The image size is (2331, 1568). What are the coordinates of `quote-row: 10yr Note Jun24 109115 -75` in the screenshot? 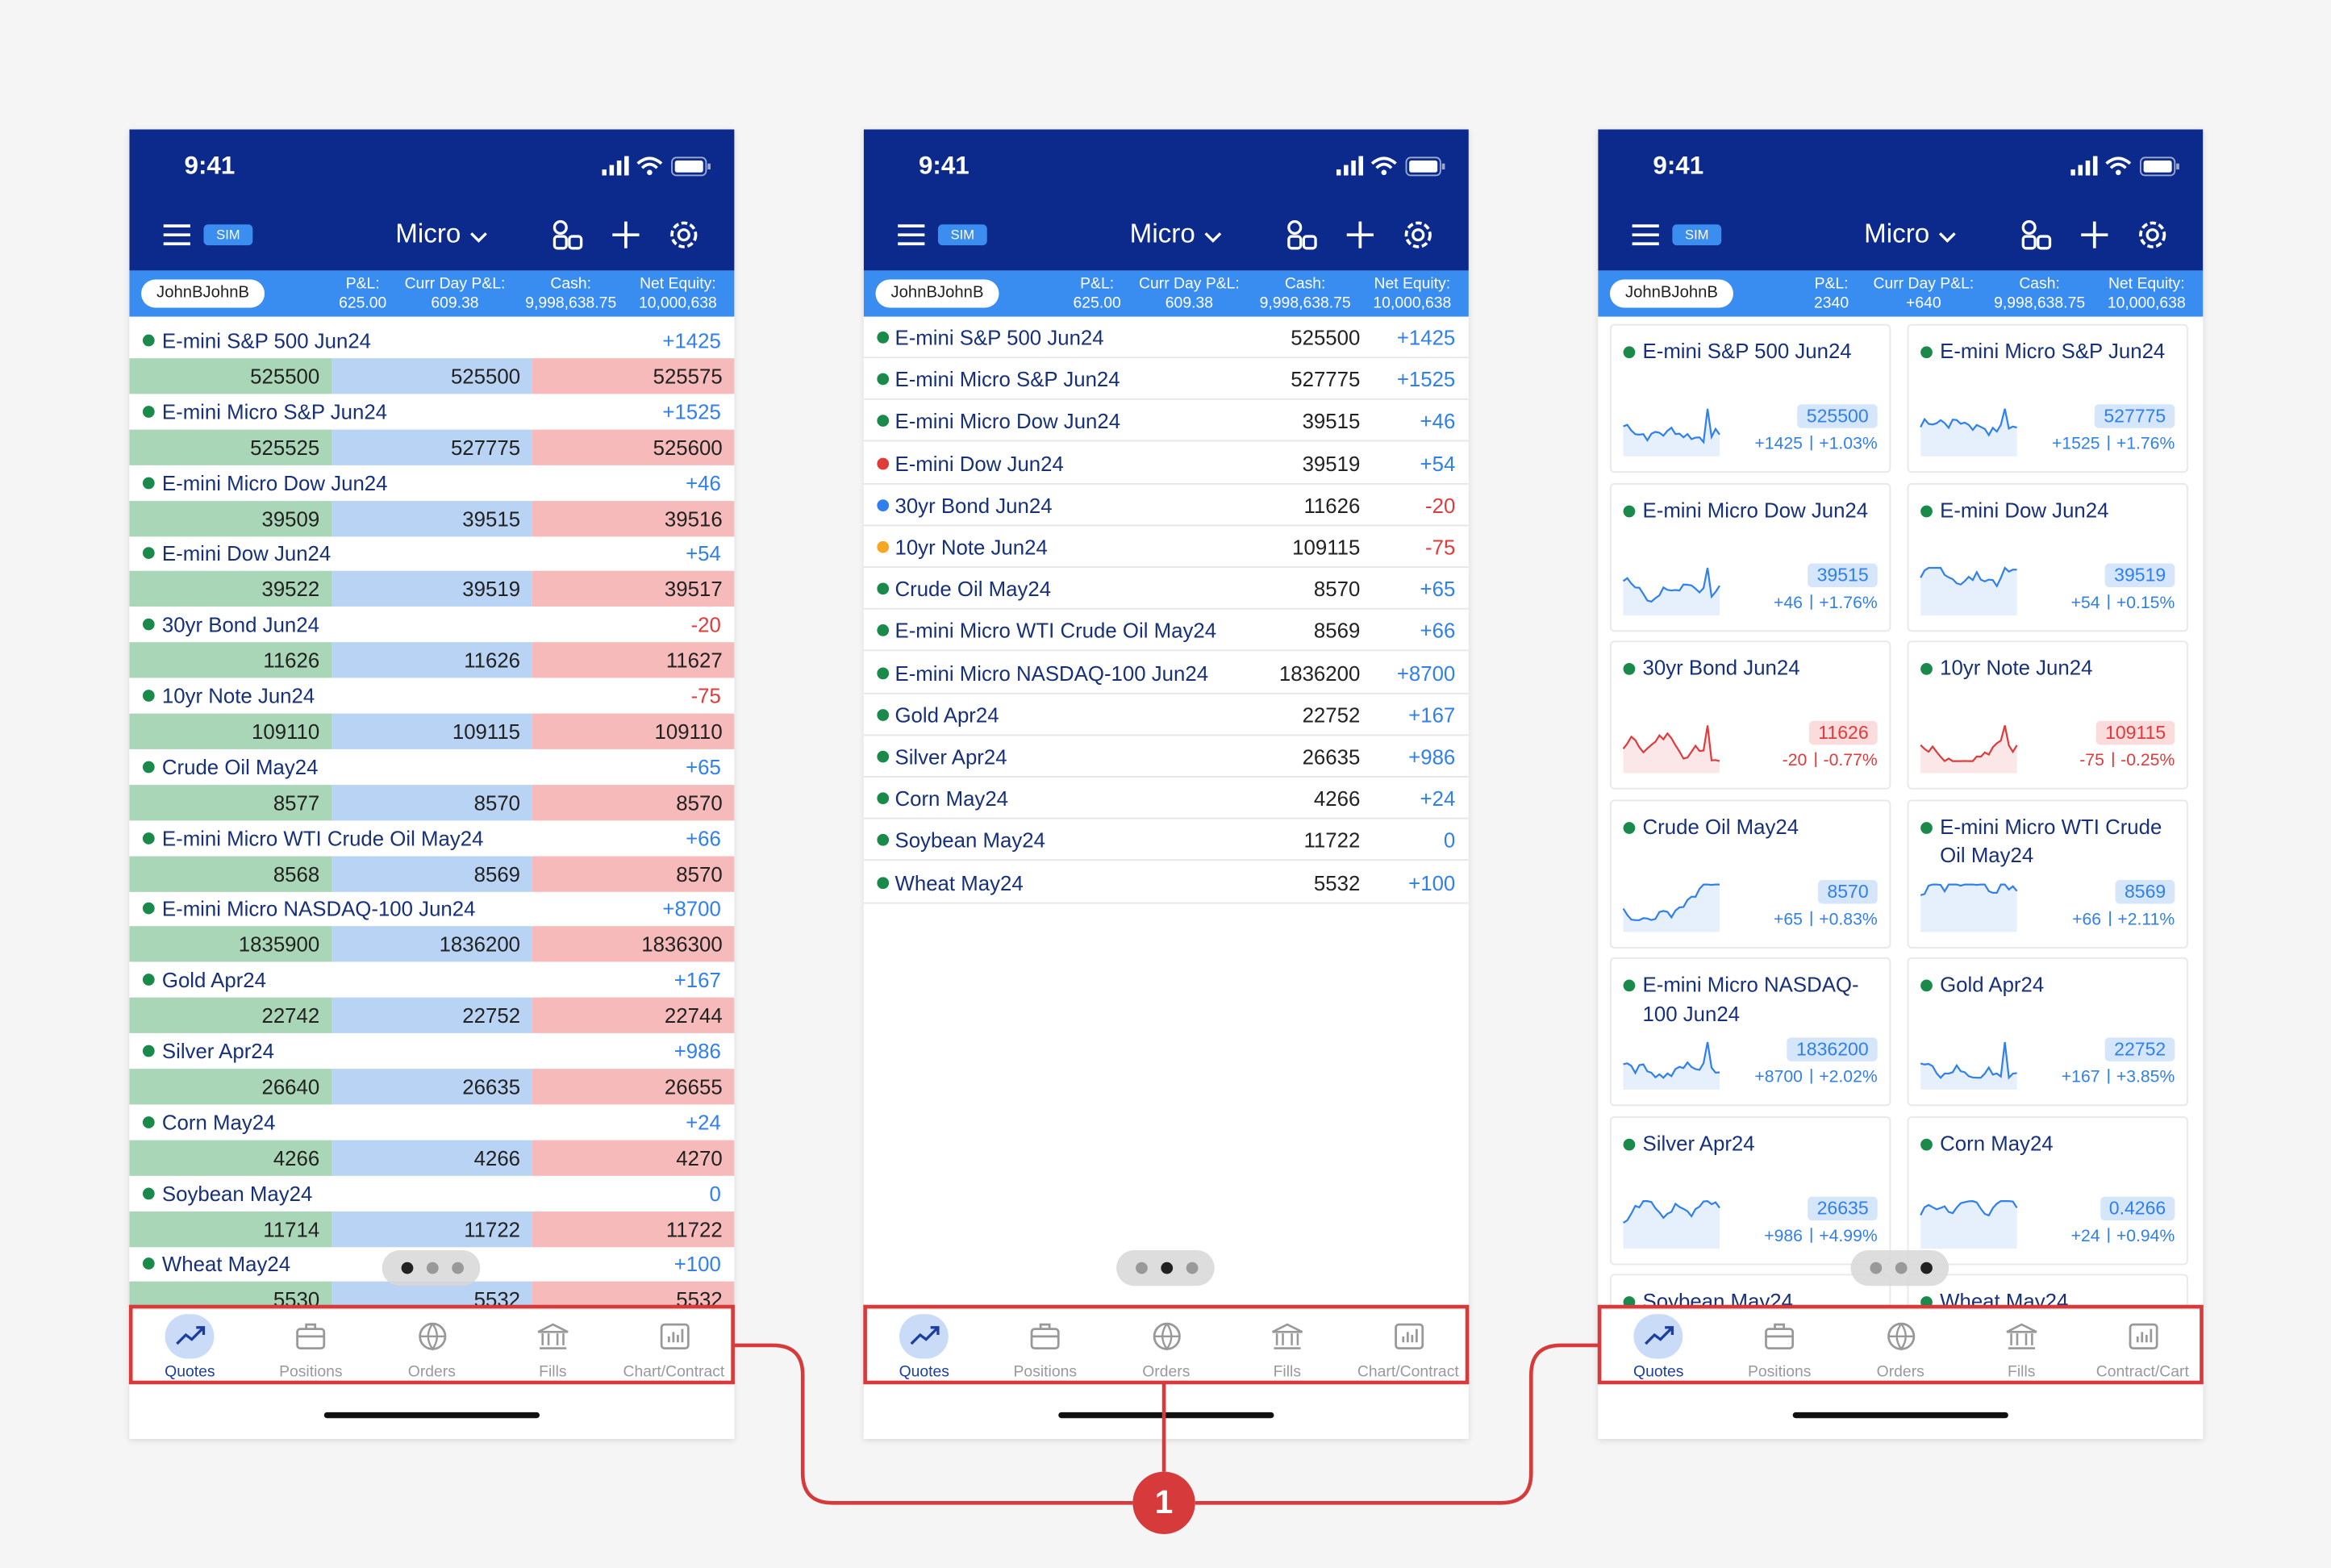 It's located at (1166, 547).